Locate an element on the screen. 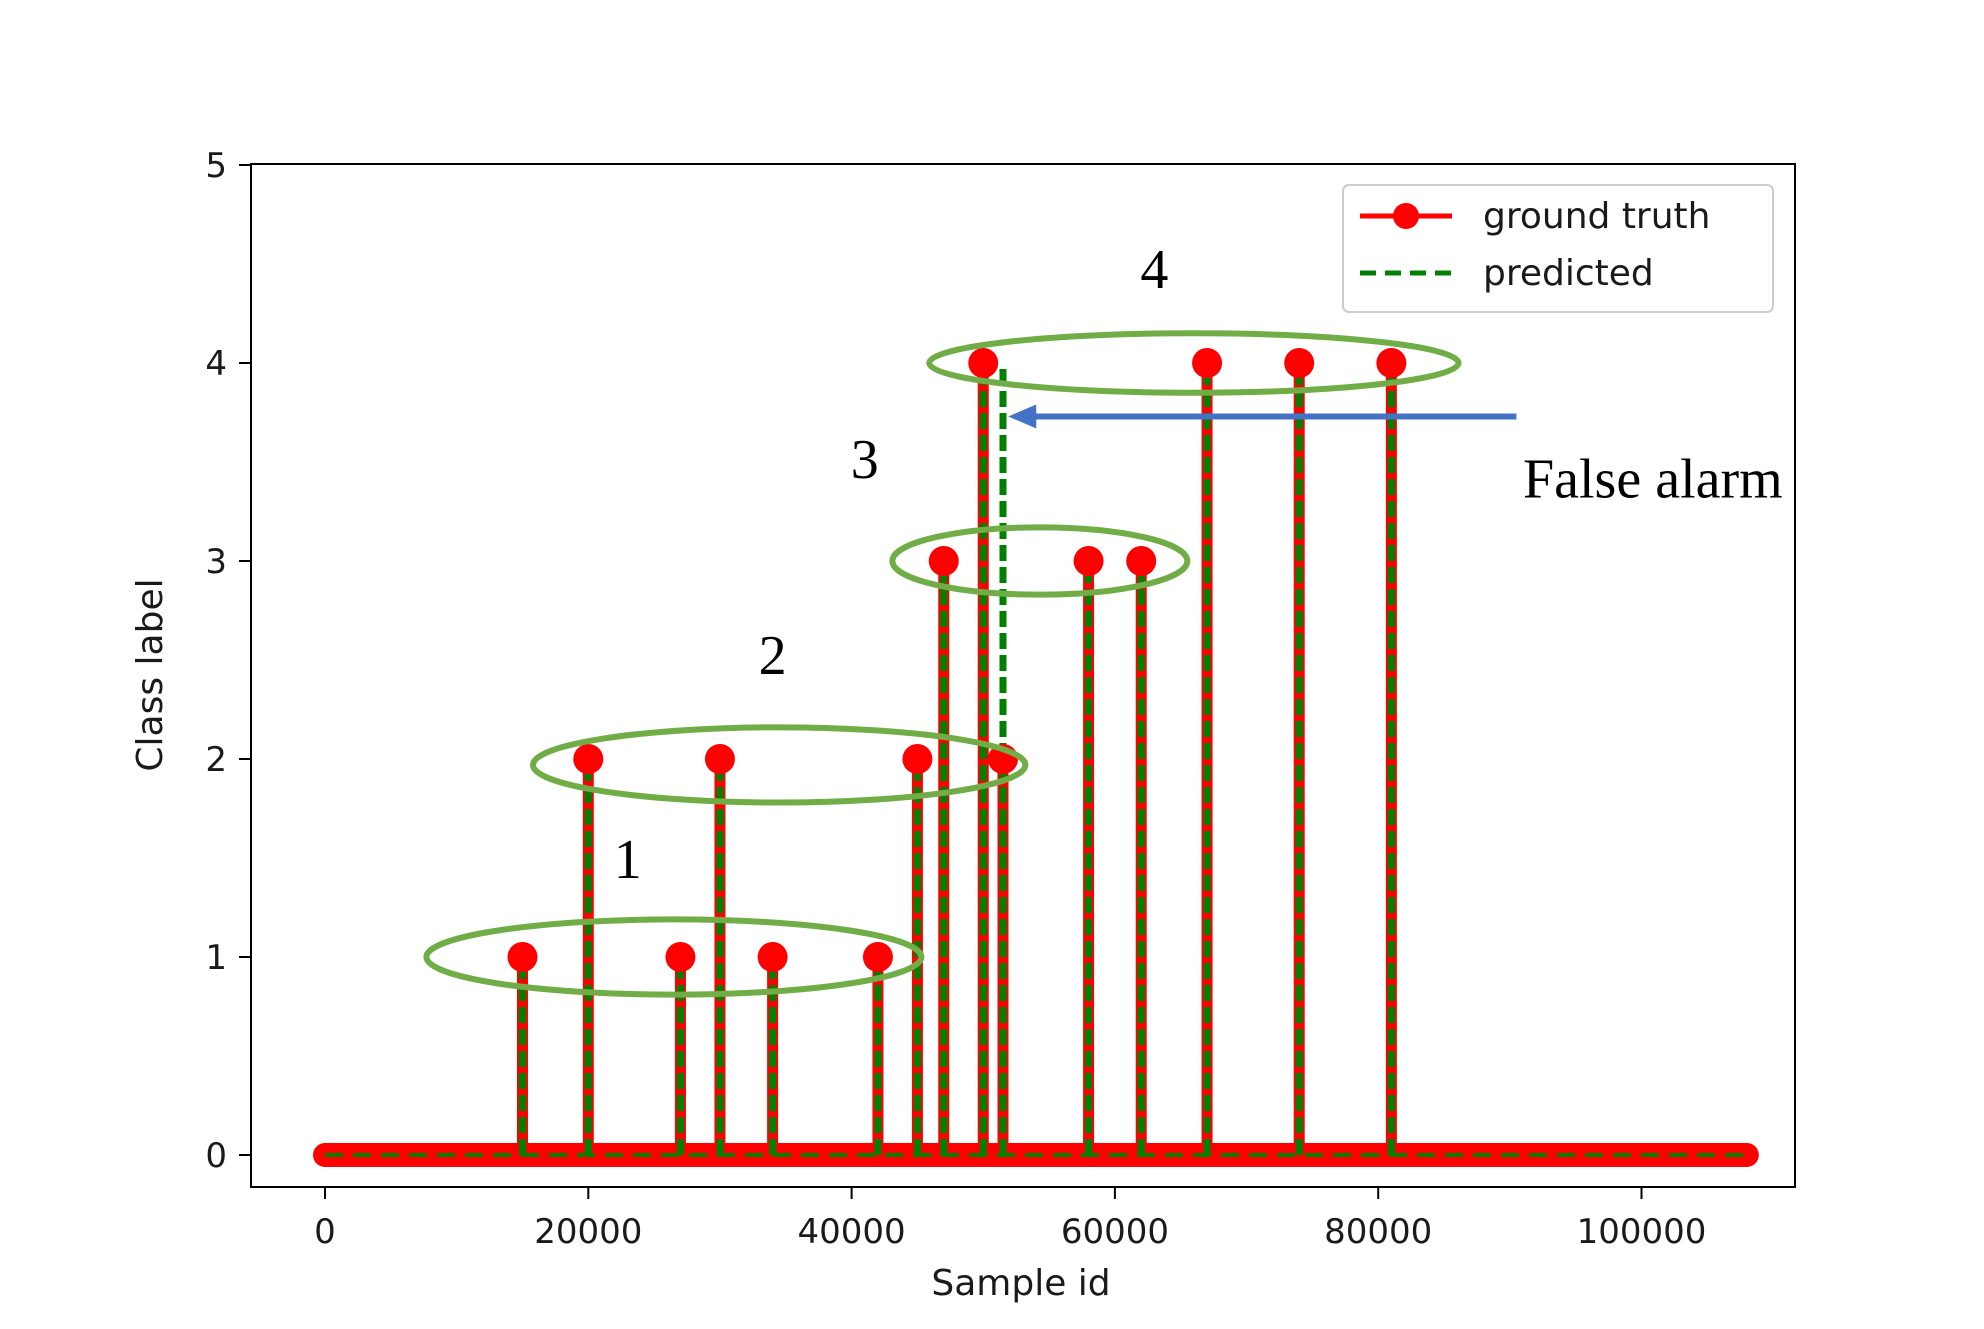  y-tick-label: 5 is located at coordinates (216, 166).